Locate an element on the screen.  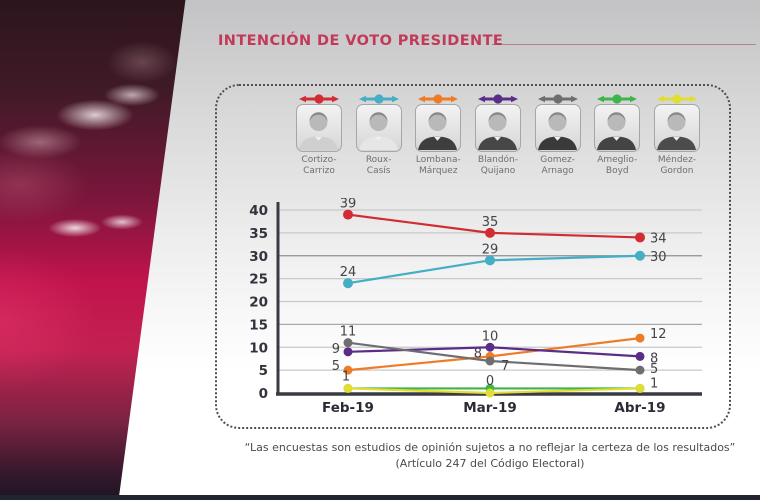
y-tick-label: 35 is located at coordinates (258, 234).